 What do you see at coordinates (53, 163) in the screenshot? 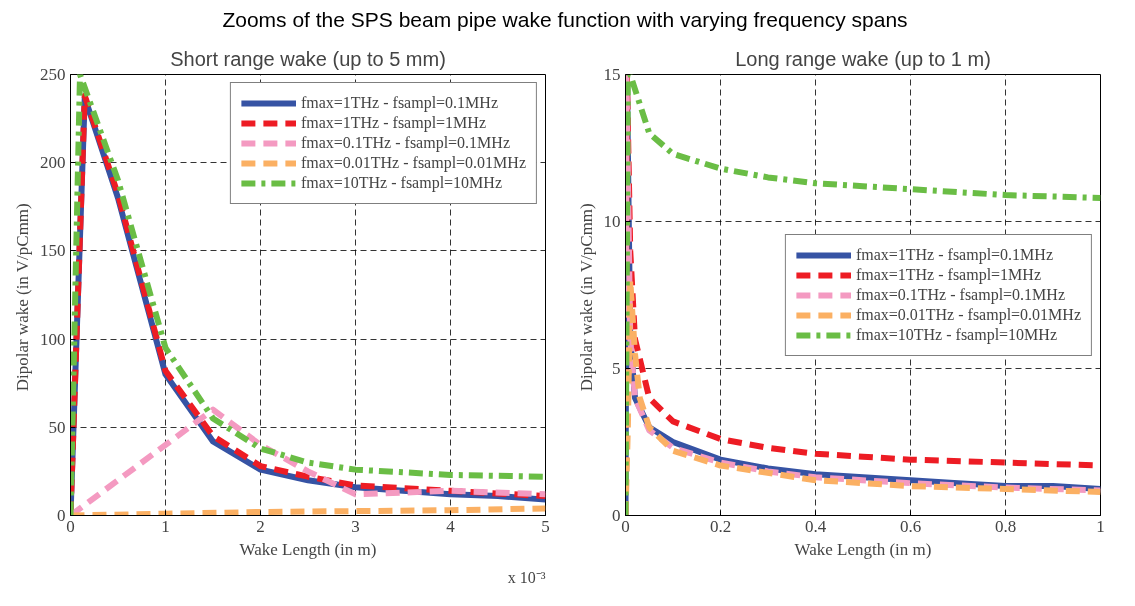
I see `y-tick-label: 200` at bounding box center [53, 163].